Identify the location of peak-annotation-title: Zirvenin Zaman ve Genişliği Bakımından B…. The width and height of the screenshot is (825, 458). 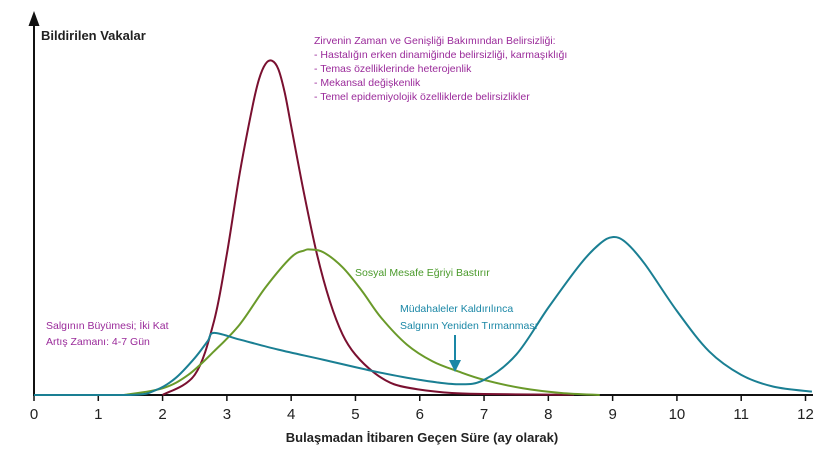
(435, 41).